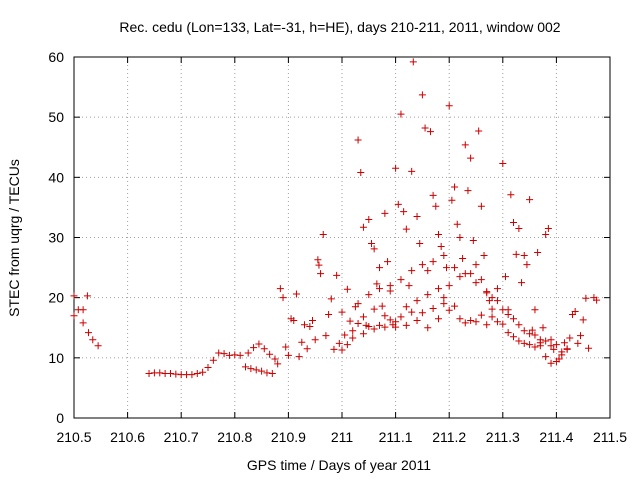 The image size is (640, 480). I want to click on x-tick-label: 211.1, so click(396, 437).